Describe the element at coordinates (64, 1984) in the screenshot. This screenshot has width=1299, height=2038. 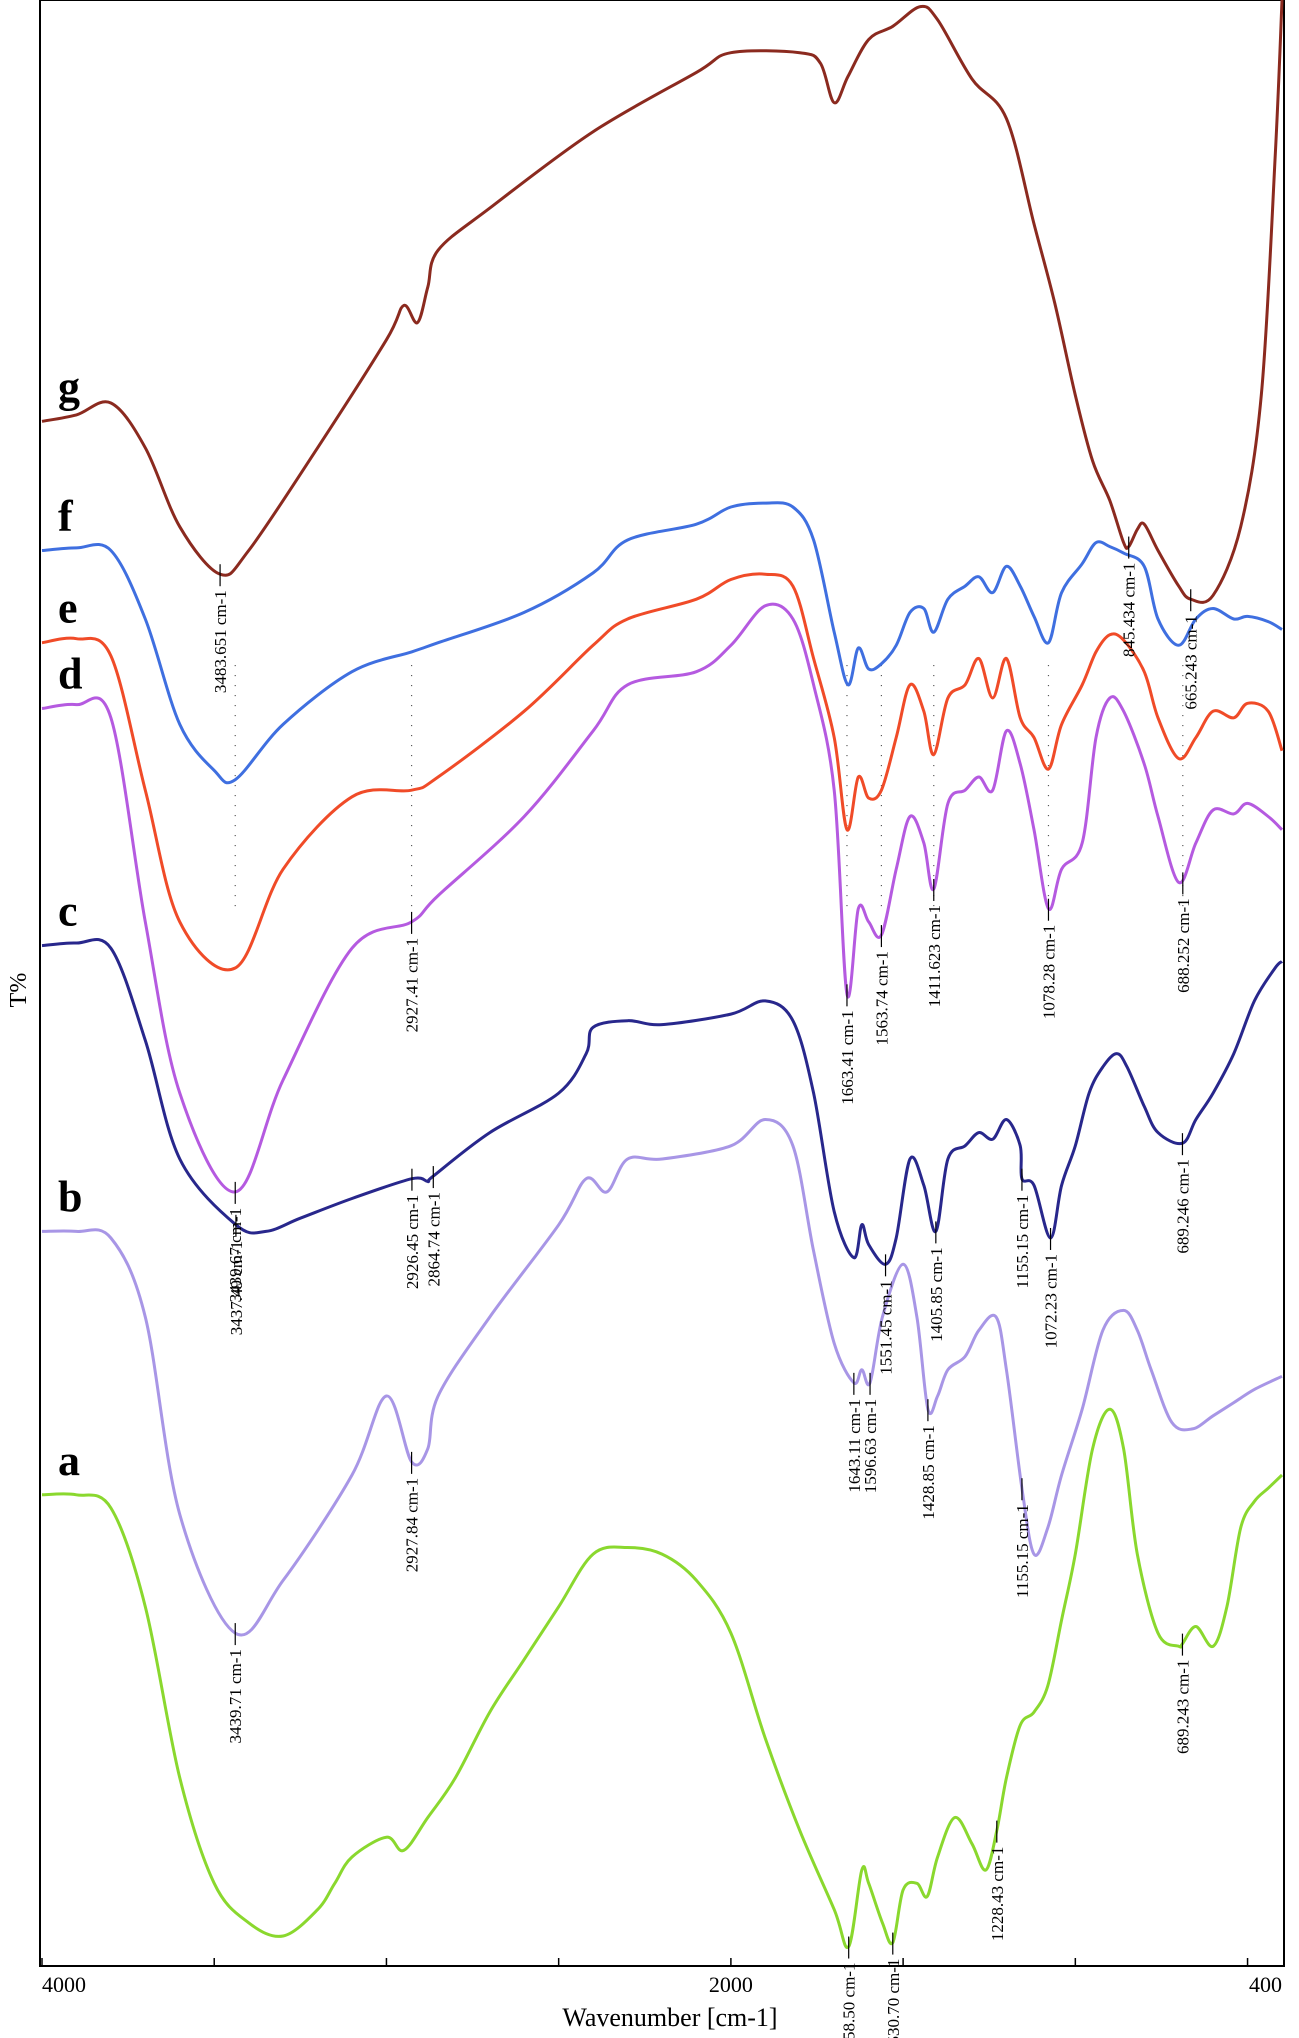
I see `x-tick-label: 4000` at that location.